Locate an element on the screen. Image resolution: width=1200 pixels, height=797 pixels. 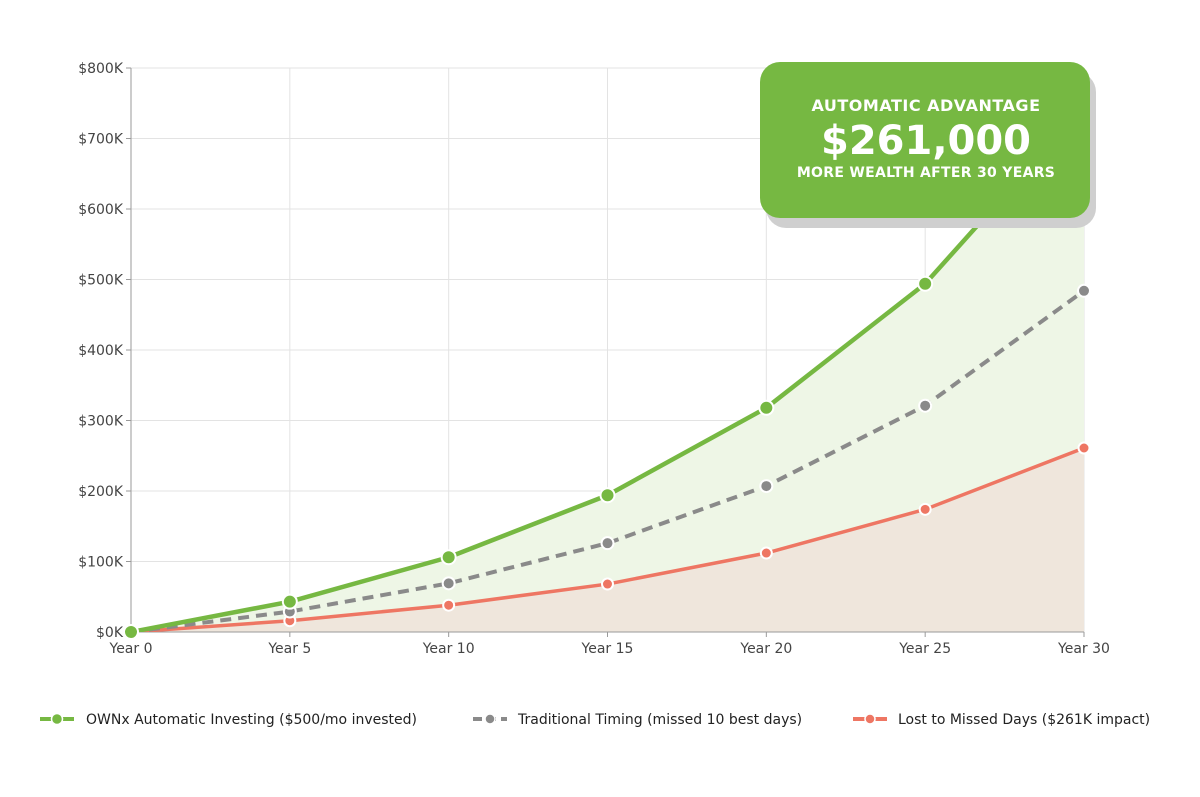
legend-marker-automatic is located at coordinates (57, 719).